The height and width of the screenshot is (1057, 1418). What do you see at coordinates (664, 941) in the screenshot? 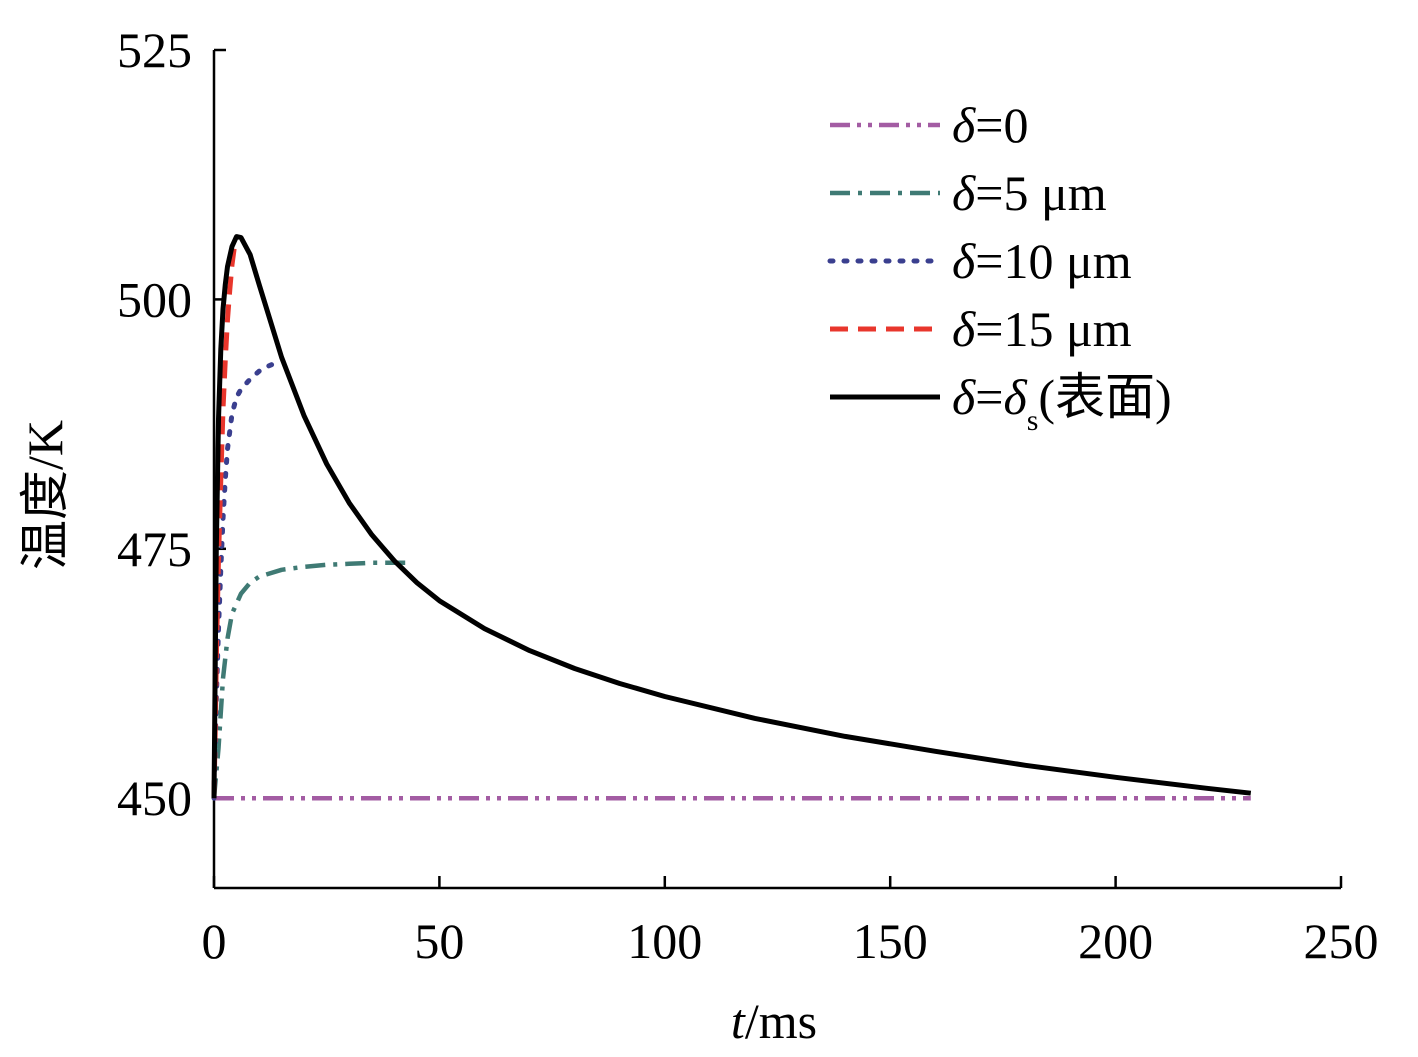
I see `x-tick-label: 100` at bounding box center [664, 941].